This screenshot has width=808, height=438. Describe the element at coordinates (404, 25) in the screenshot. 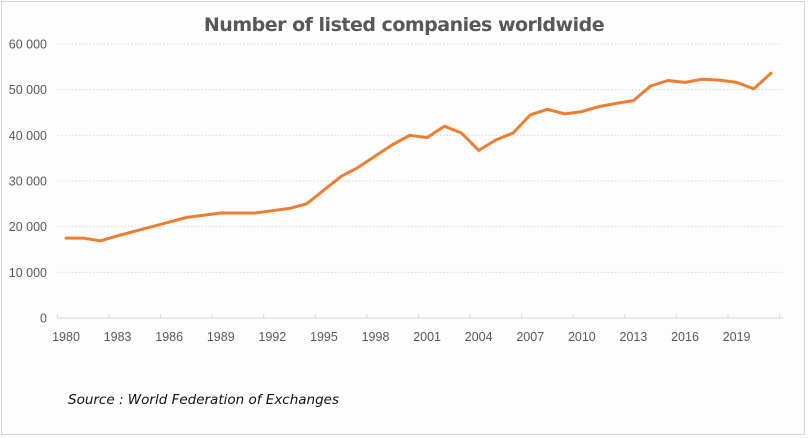

I see `chart-title: Number of listed companies worldwide` at that location.